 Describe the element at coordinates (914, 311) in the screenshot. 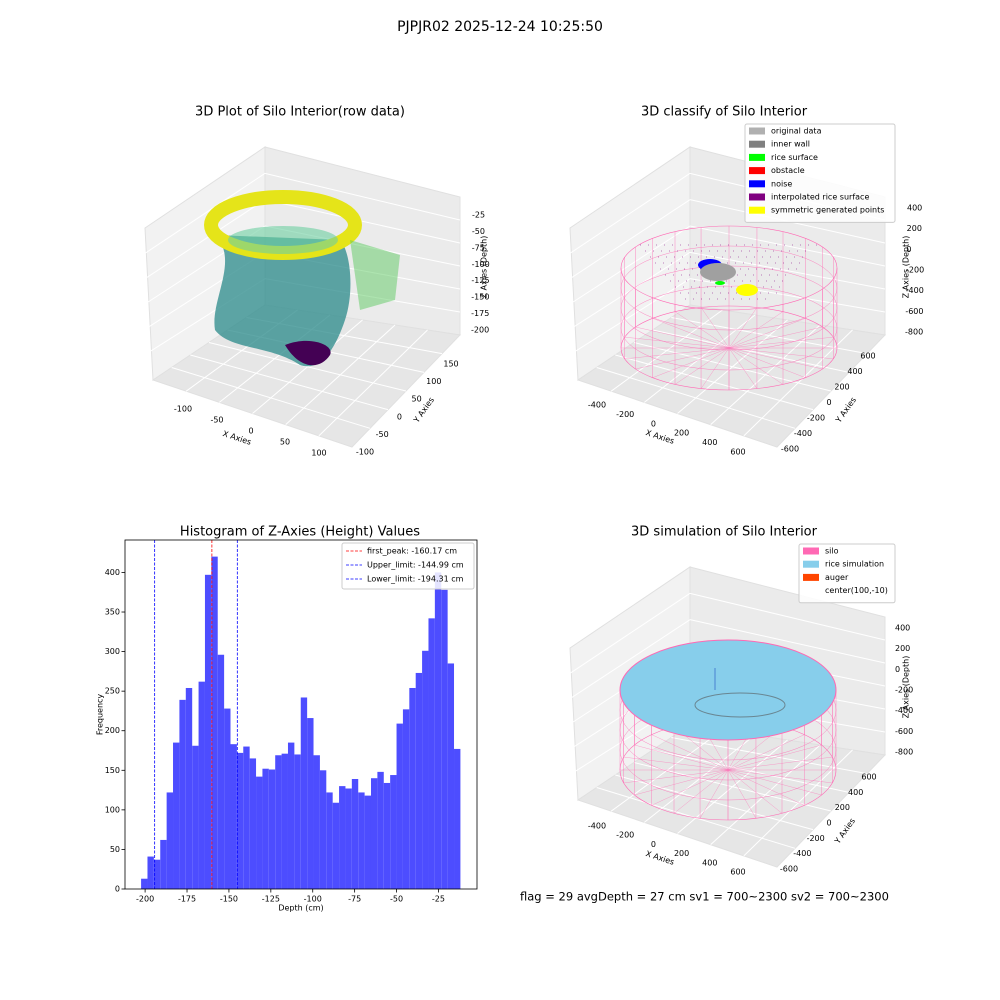

I see `z-tick-label: -600` at that location.